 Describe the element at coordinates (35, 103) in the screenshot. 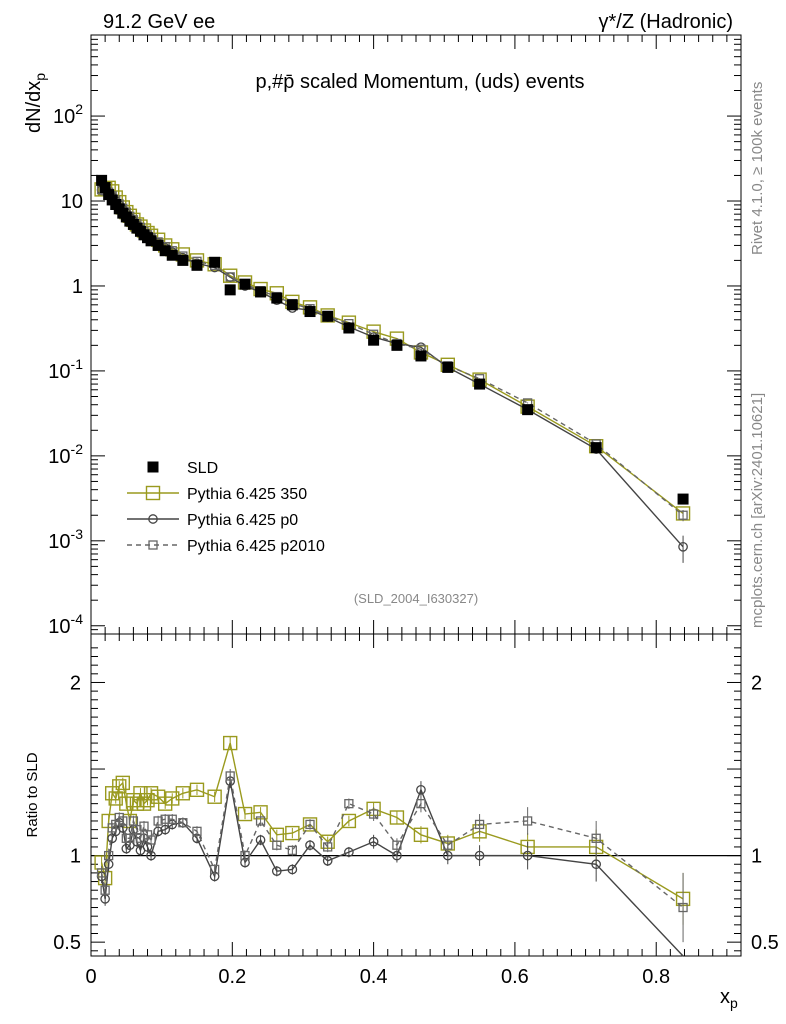

I see `main-y-axis-label: dN/dxp` at that location.